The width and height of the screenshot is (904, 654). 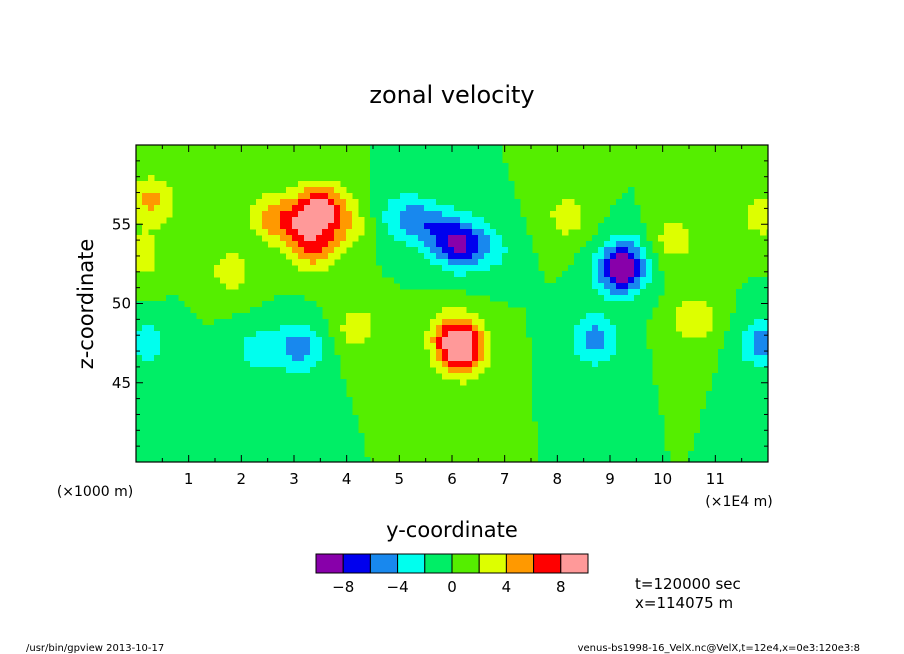 I want to click on x-tick-label: 6, so click(x=452, y=479).